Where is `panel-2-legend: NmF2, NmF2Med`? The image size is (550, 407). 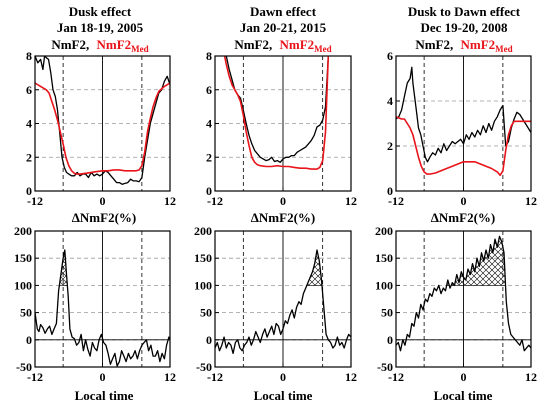
panel-2-legend: NmF2, NmF2Med is located at coordinates (282, 45).